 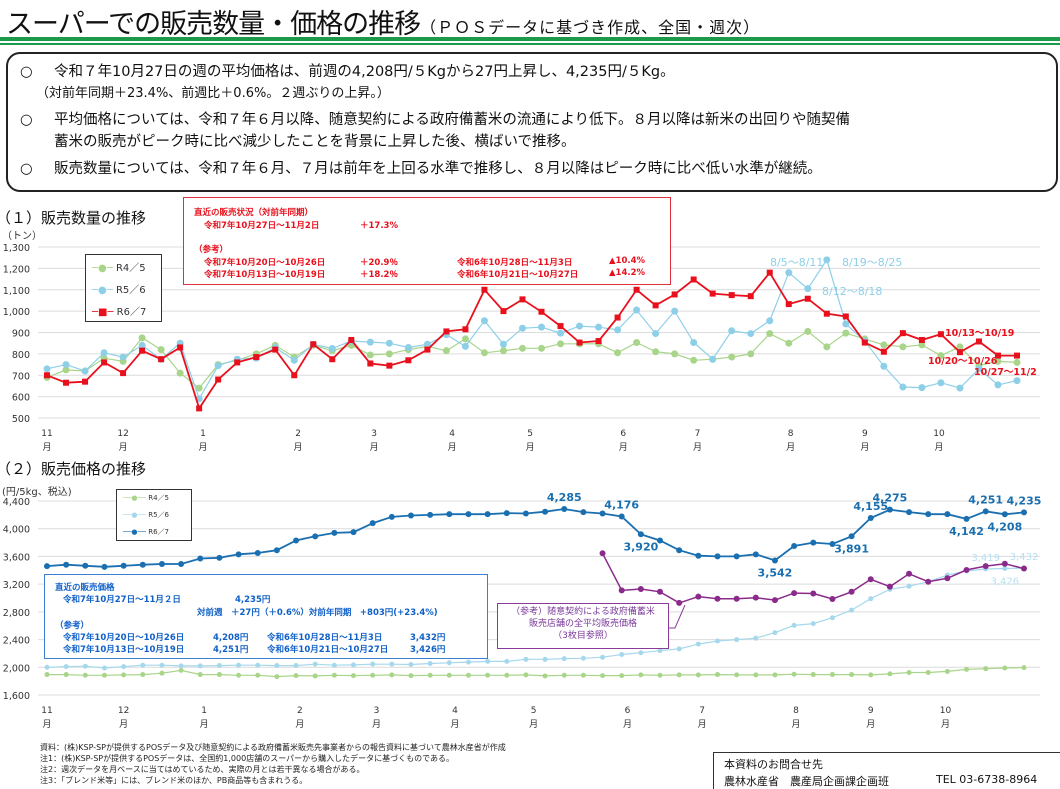 What do you see at coordinates (158, 532) in the screenshot?
I see `legend-label: R6／7` at bounding box center [158, 532].